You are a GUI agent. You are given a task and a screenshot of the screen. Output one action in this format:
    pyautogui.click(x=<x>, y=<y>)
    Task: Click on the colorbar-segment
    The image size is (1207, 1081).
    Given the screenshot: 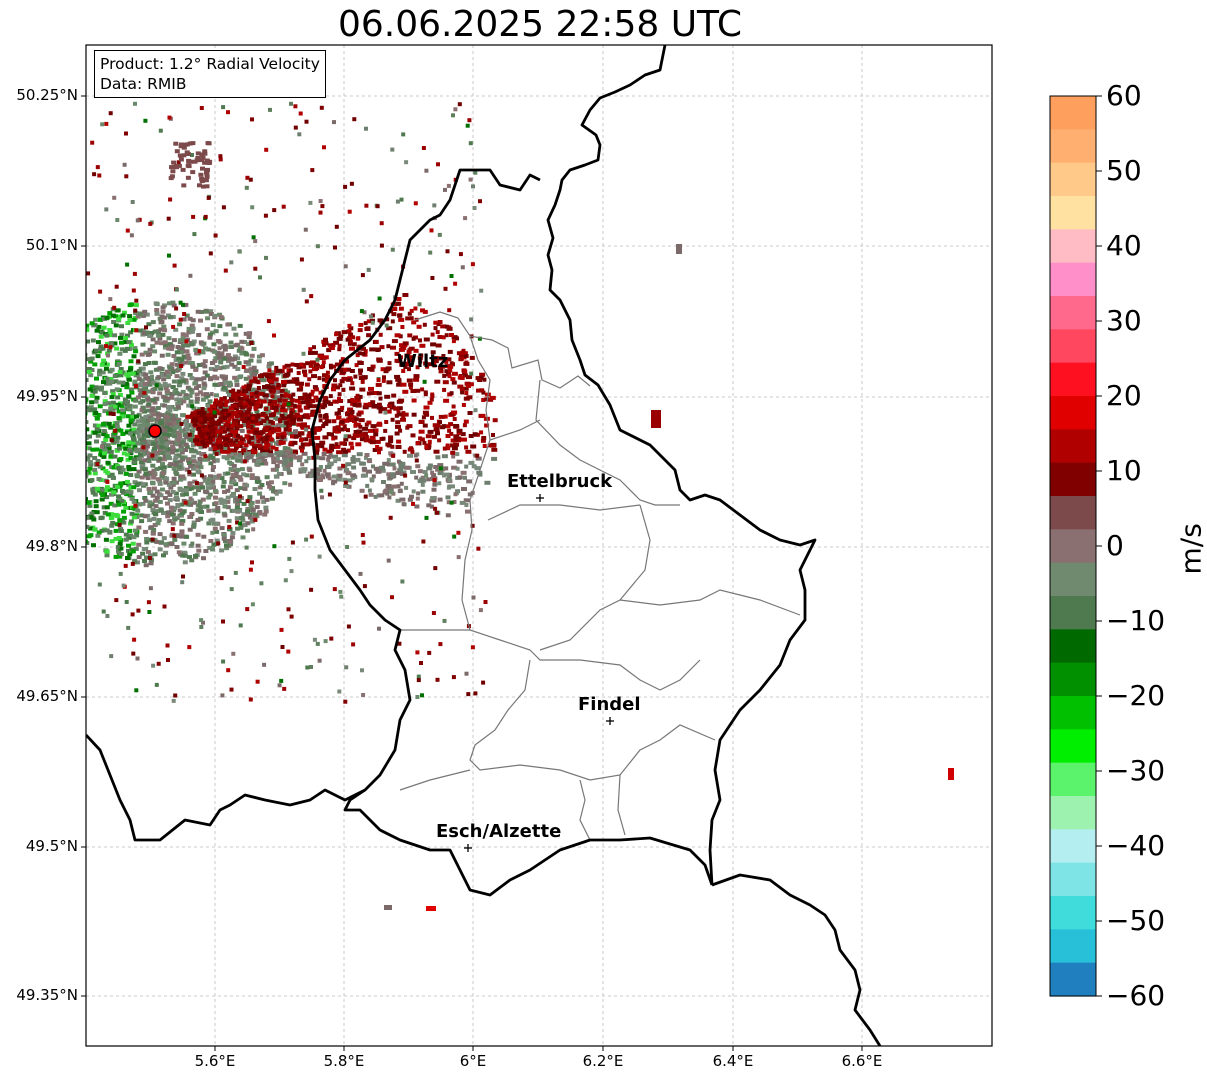 What is the action you would take?
    pyautogui.click(x=1073, y=546)
    